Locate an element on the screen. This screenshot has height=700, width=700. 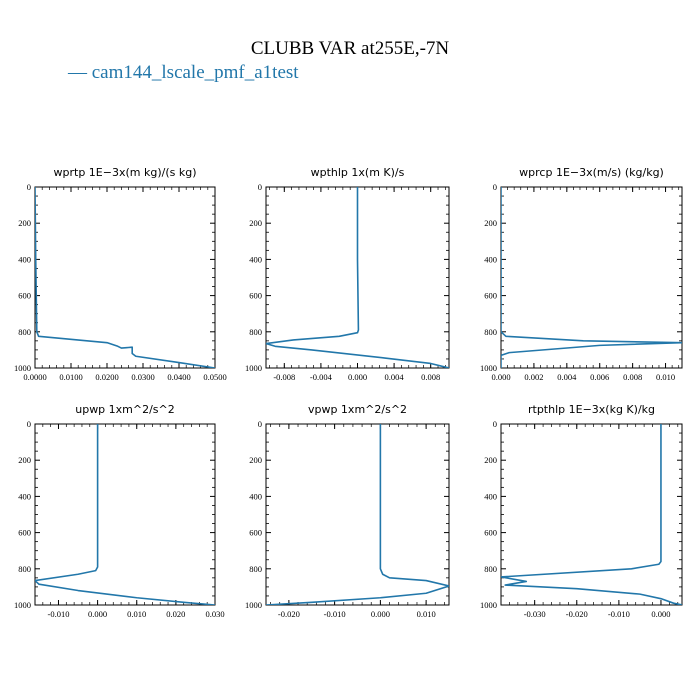
x-tick-label: 0.020 is located at coordinates (175, 614).